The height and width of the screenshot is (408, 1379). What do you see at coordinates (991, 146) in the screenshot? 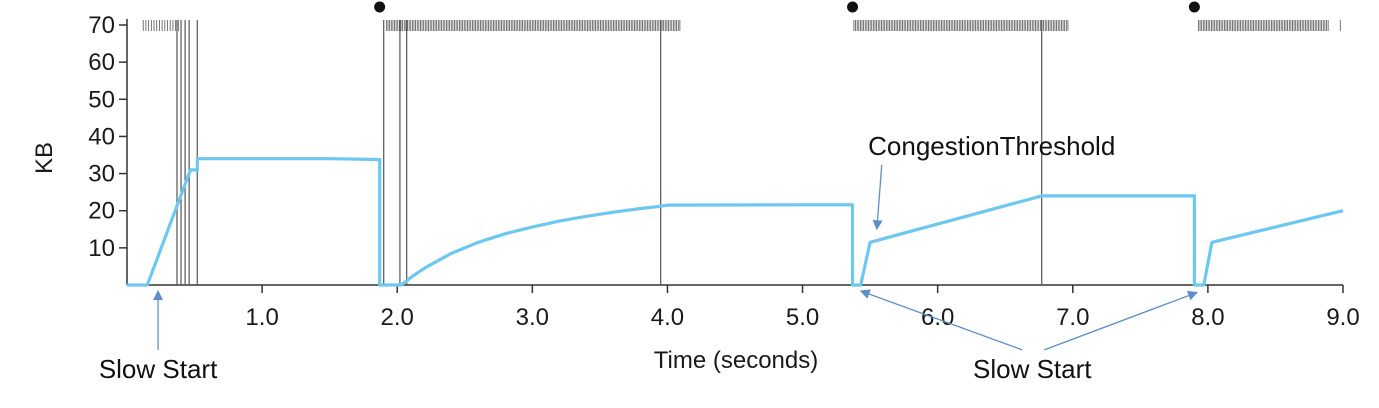
I see `annotation-label: CongestionThreshold` at bounding box center [991, 146].